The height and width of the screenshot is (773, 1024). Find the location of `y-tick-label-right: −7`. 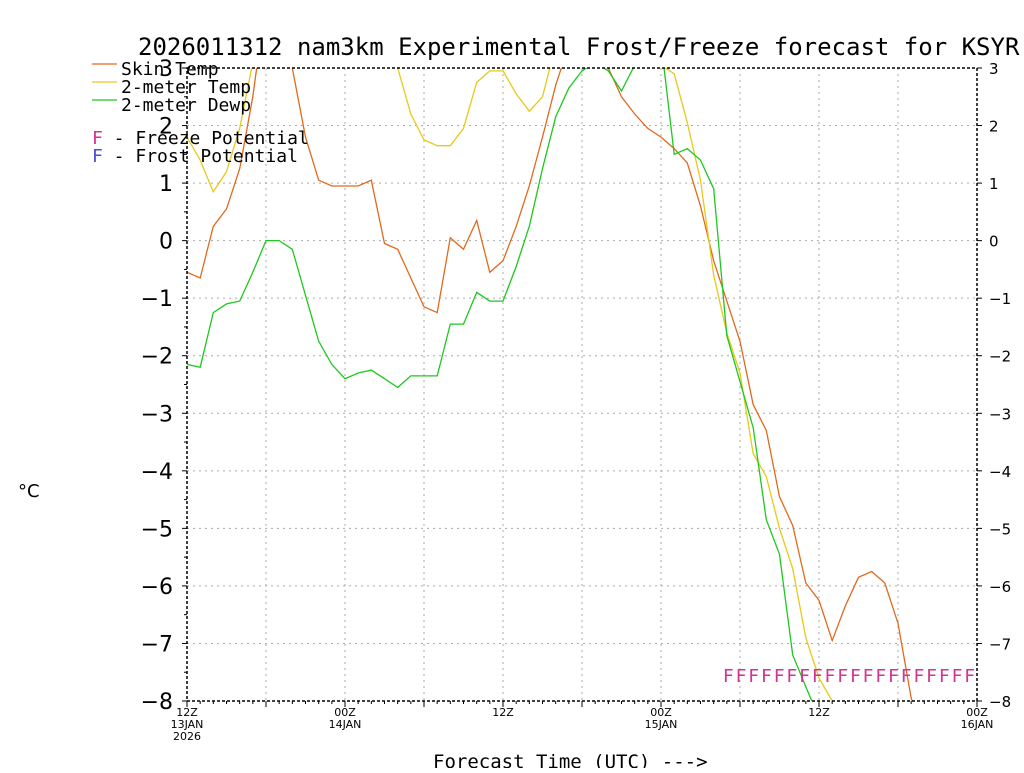

y-tick-label-right: −7 is located at coordinates (1000, 644).